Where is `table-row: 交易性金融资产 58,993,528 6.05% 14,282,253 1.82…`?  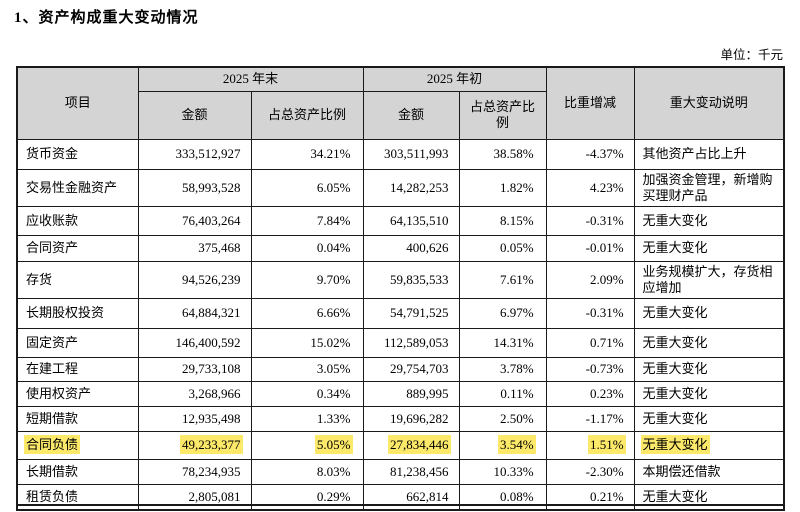 table-row: 交易性金融资产 58,993,528 6.05% 14,282,253 1.82… is located at coordinates (400, 187).